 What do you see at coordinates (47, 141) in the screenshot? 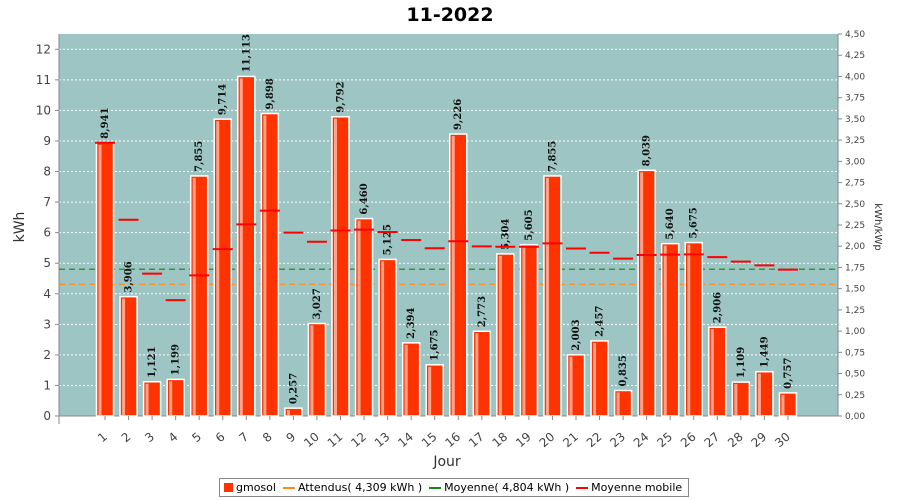
I see `y-tick-label: 9` at bounding box center [47, 141].